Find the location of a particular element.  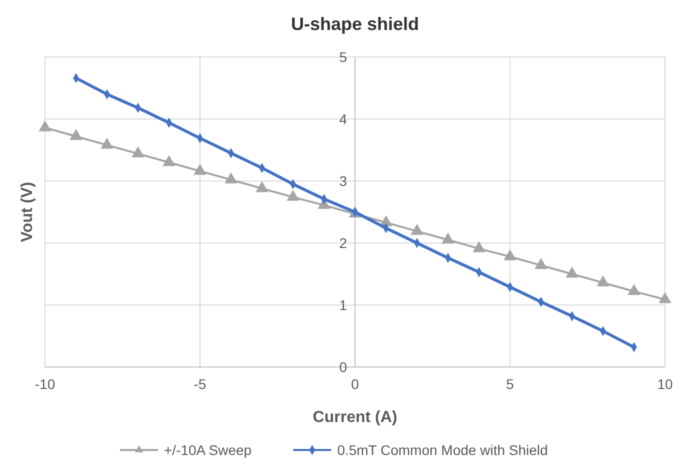

chart-title: U-shape shield is located at coordinates (355, 24).